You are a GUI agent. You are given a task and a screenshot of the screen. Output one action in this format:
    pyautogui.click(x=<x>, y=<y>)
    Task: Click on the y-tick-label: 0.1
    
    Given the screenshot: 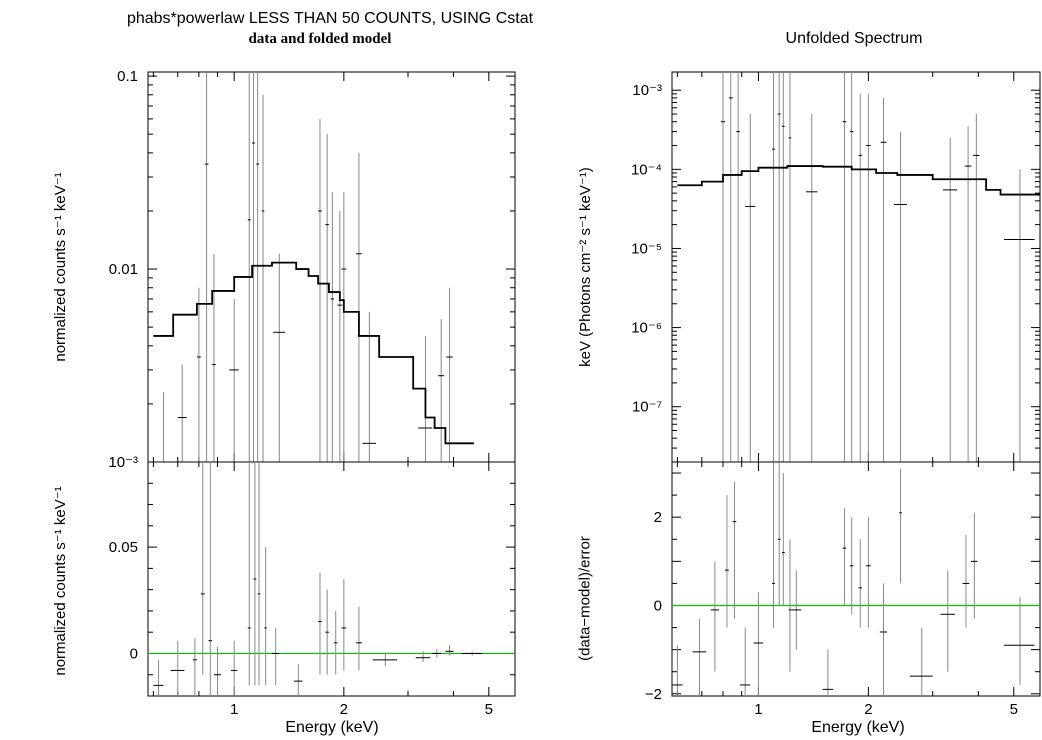 What is the action you would take?
    pyautogui.click(x=127, y=76)
    